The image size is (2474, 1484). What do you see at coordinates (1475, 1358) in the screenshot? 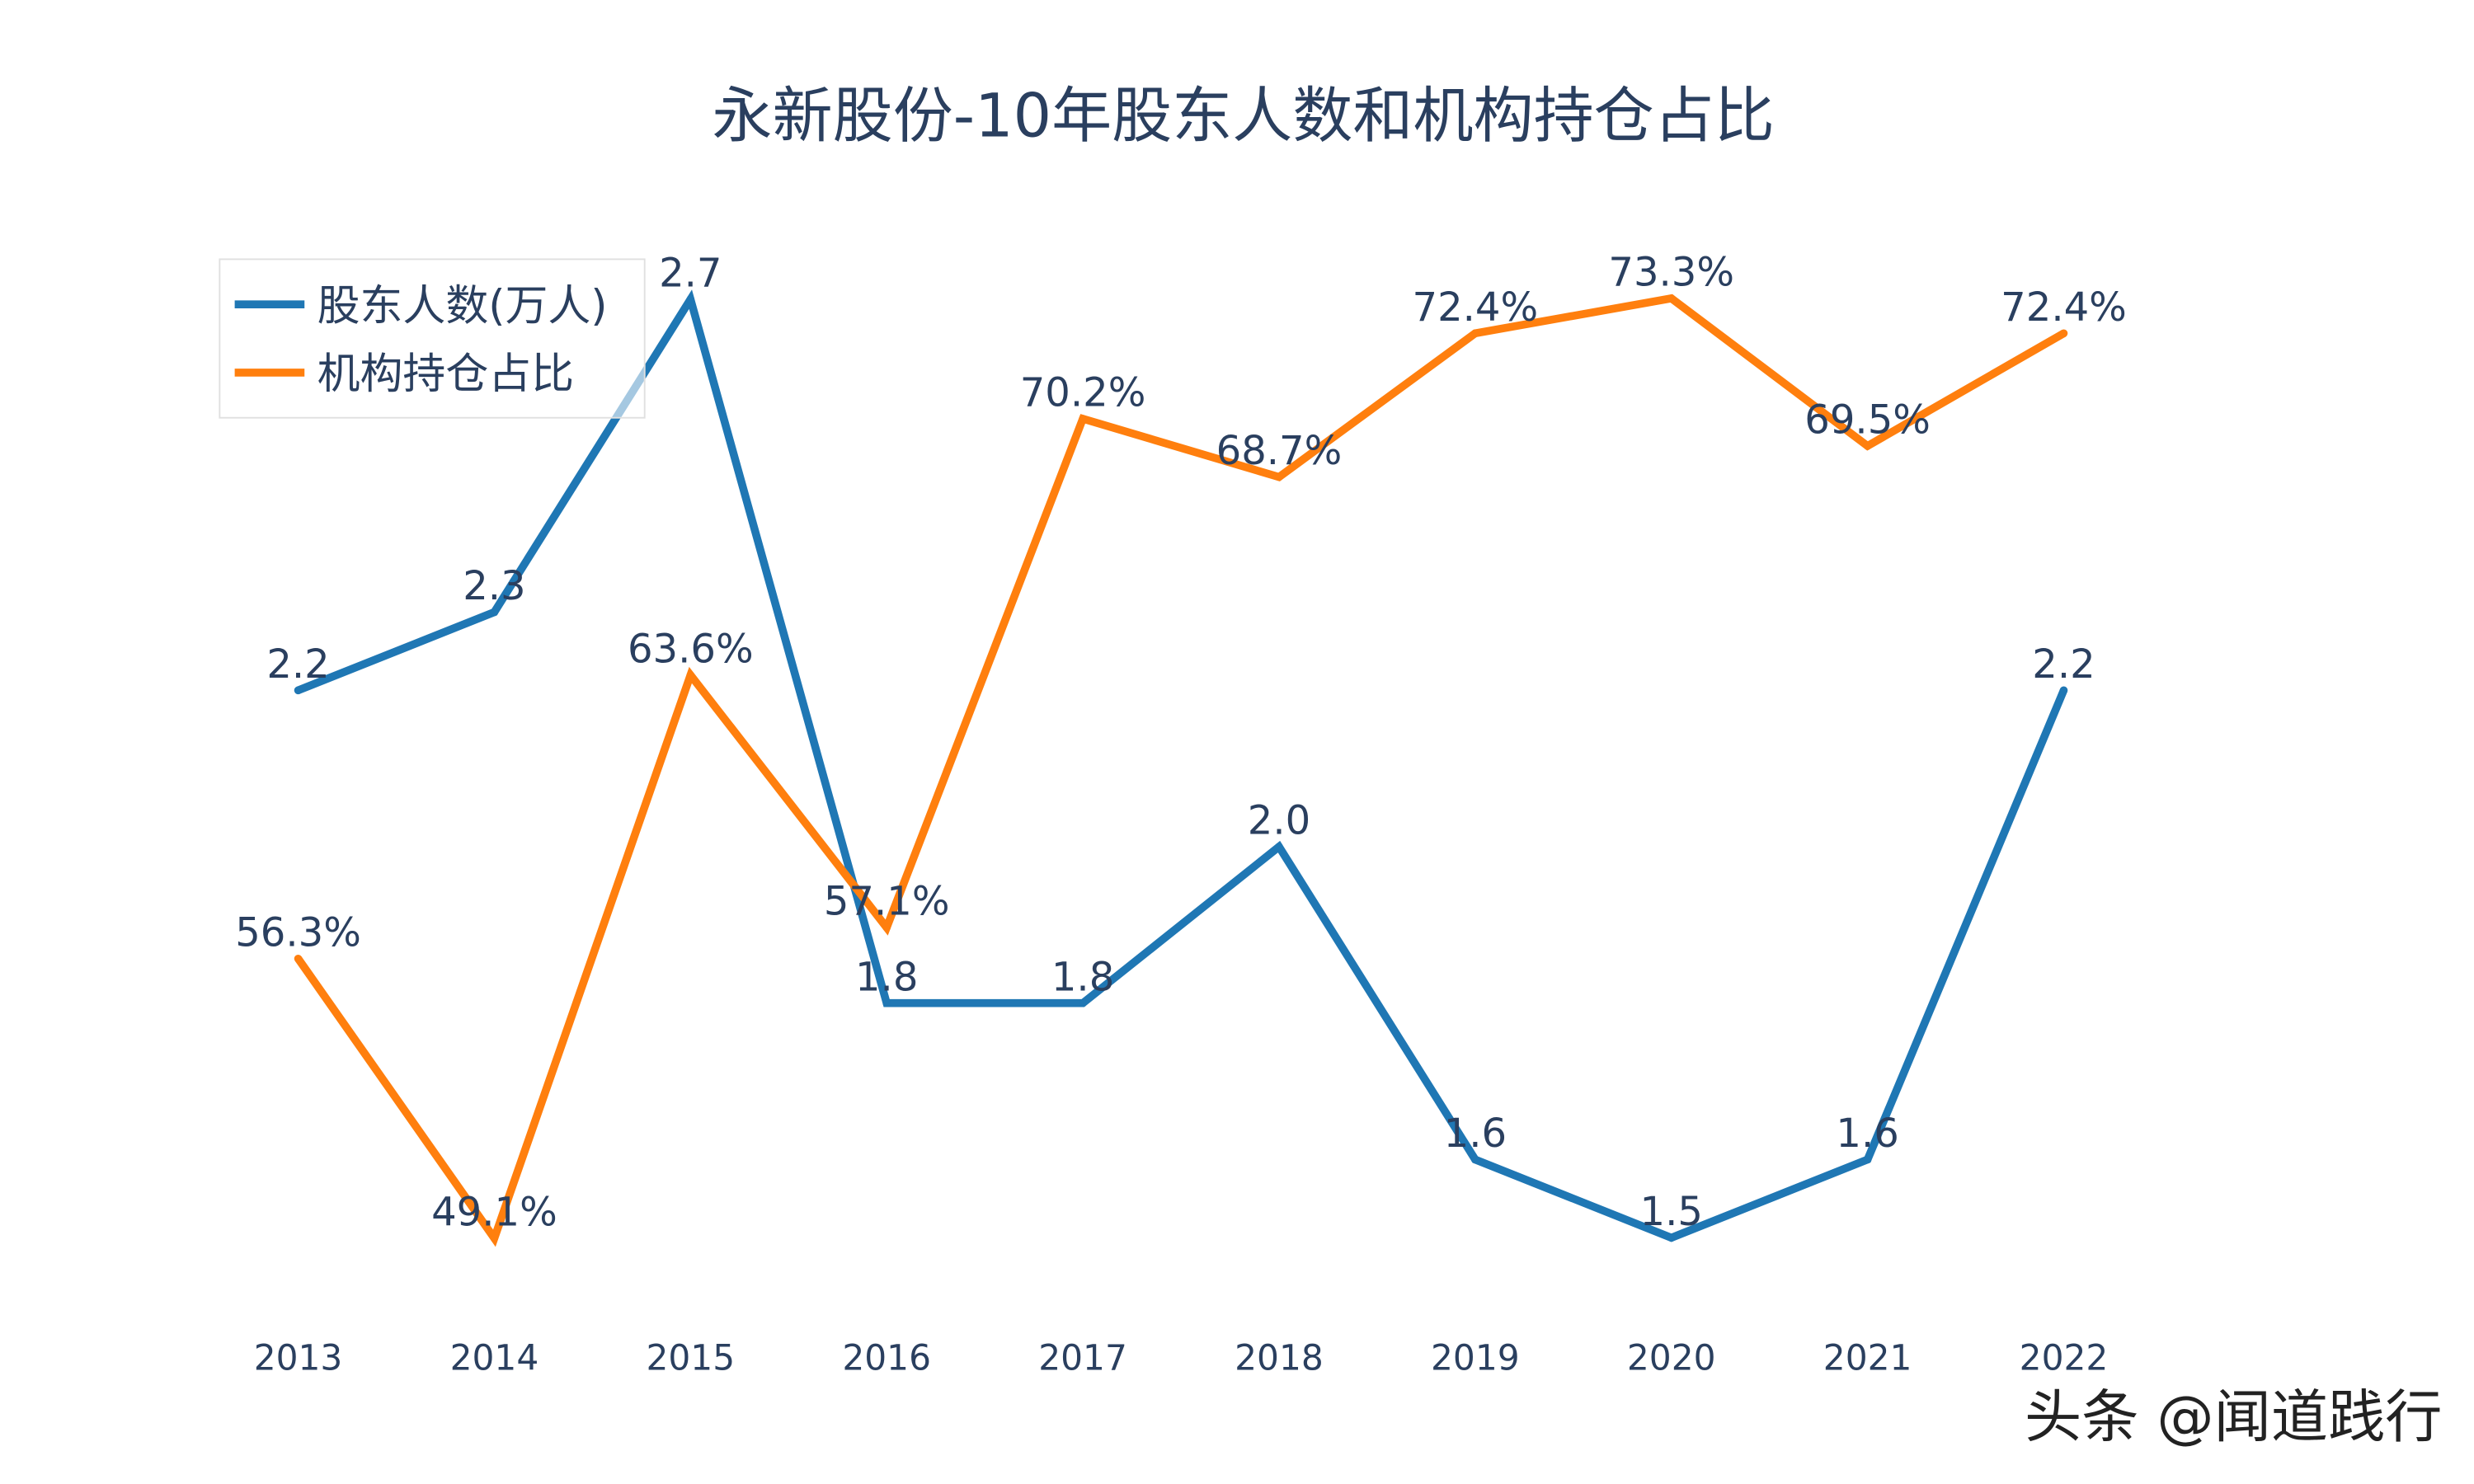
I see `x-tick-label: 2019` at bounding box center [1475, 1358].